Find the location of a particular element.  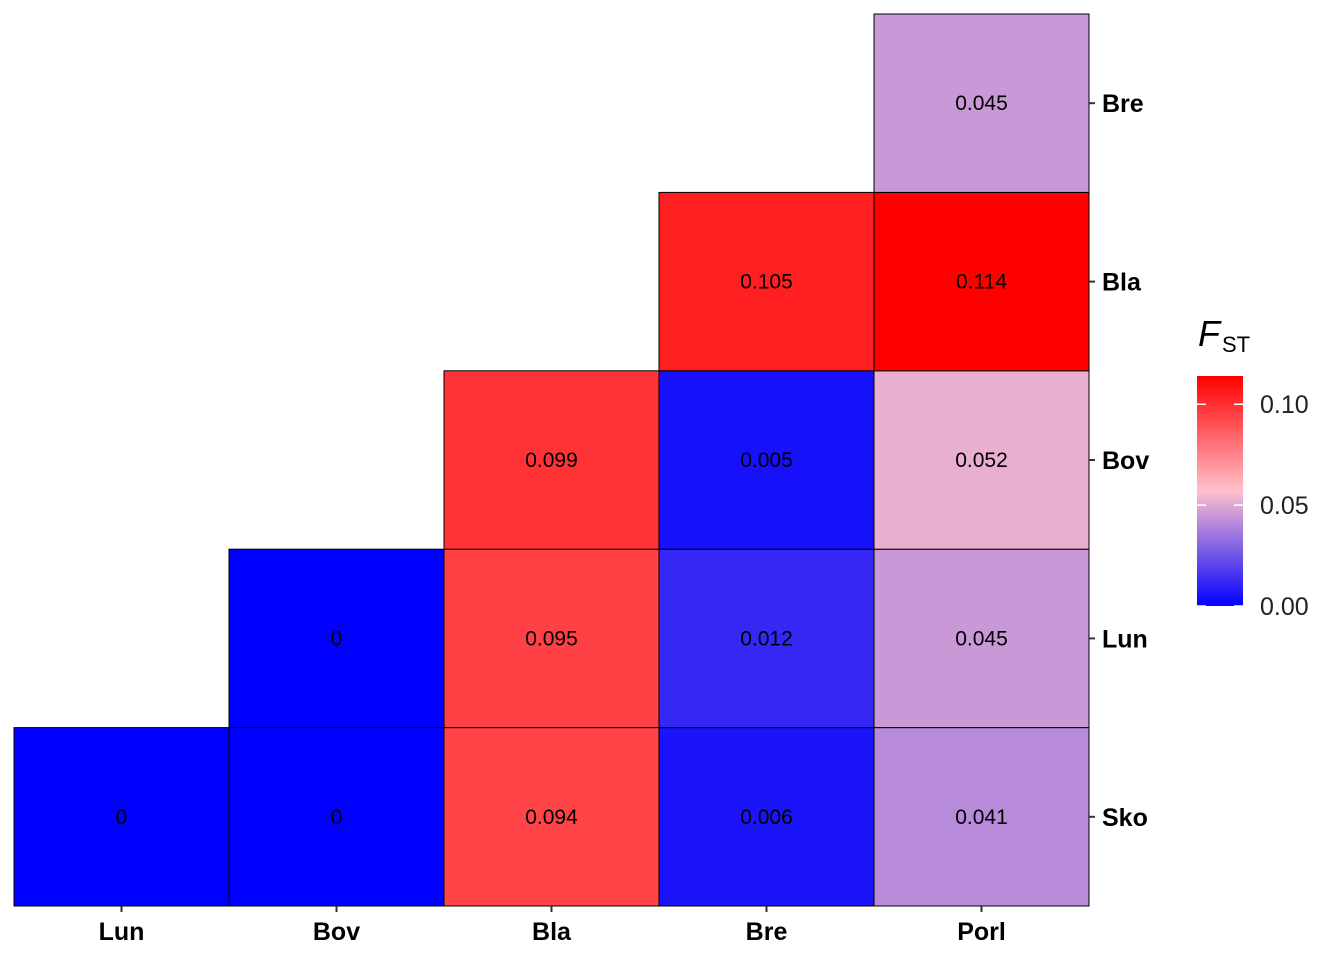

cell-value-label: 0.005 is located at coordinates (766, 460).